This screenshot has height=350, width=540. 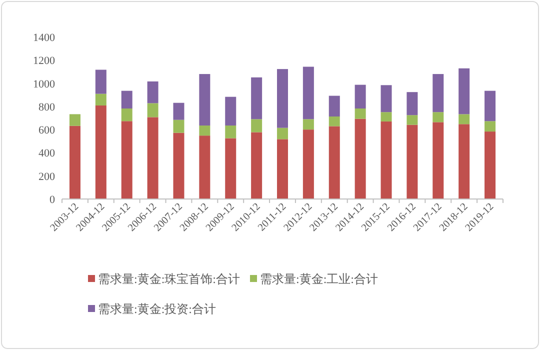 What do you see at coordinates (169, 279) in the screenshot?
I see `legend-label: 需求量:黄金:珠宝首饰:合计` at bounding box center [169, 279].